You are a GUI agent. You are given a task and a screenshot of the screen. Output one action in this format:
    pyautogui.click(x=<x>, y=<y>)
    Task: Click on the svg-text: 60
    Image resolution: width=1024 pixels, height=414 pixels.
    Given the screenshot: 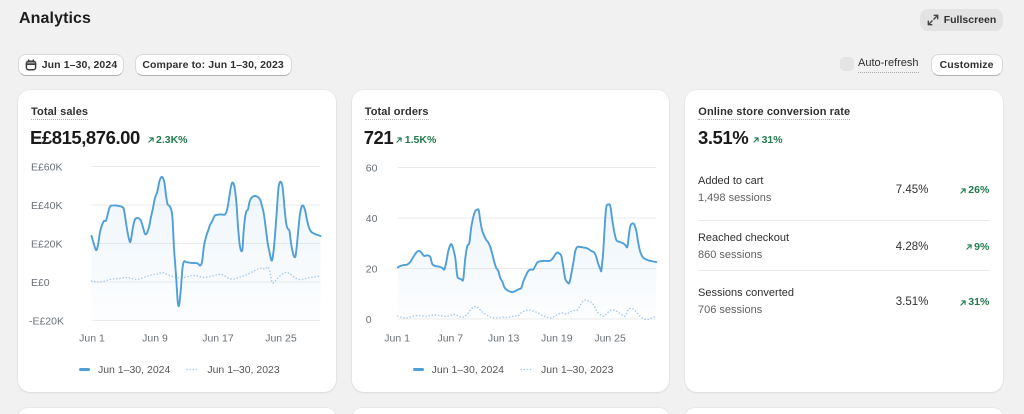 What is the action you would take?
    pyautogui.click(x=371, y=169)
    